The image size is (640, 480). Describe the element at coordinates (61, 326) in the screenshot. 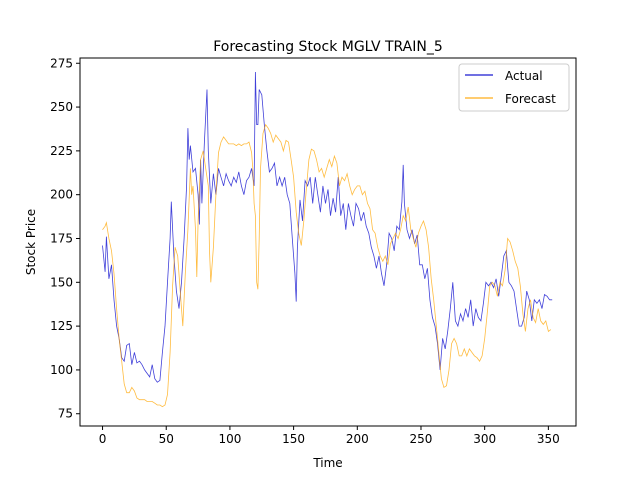

I see `y-tick-label: 125` at that location.